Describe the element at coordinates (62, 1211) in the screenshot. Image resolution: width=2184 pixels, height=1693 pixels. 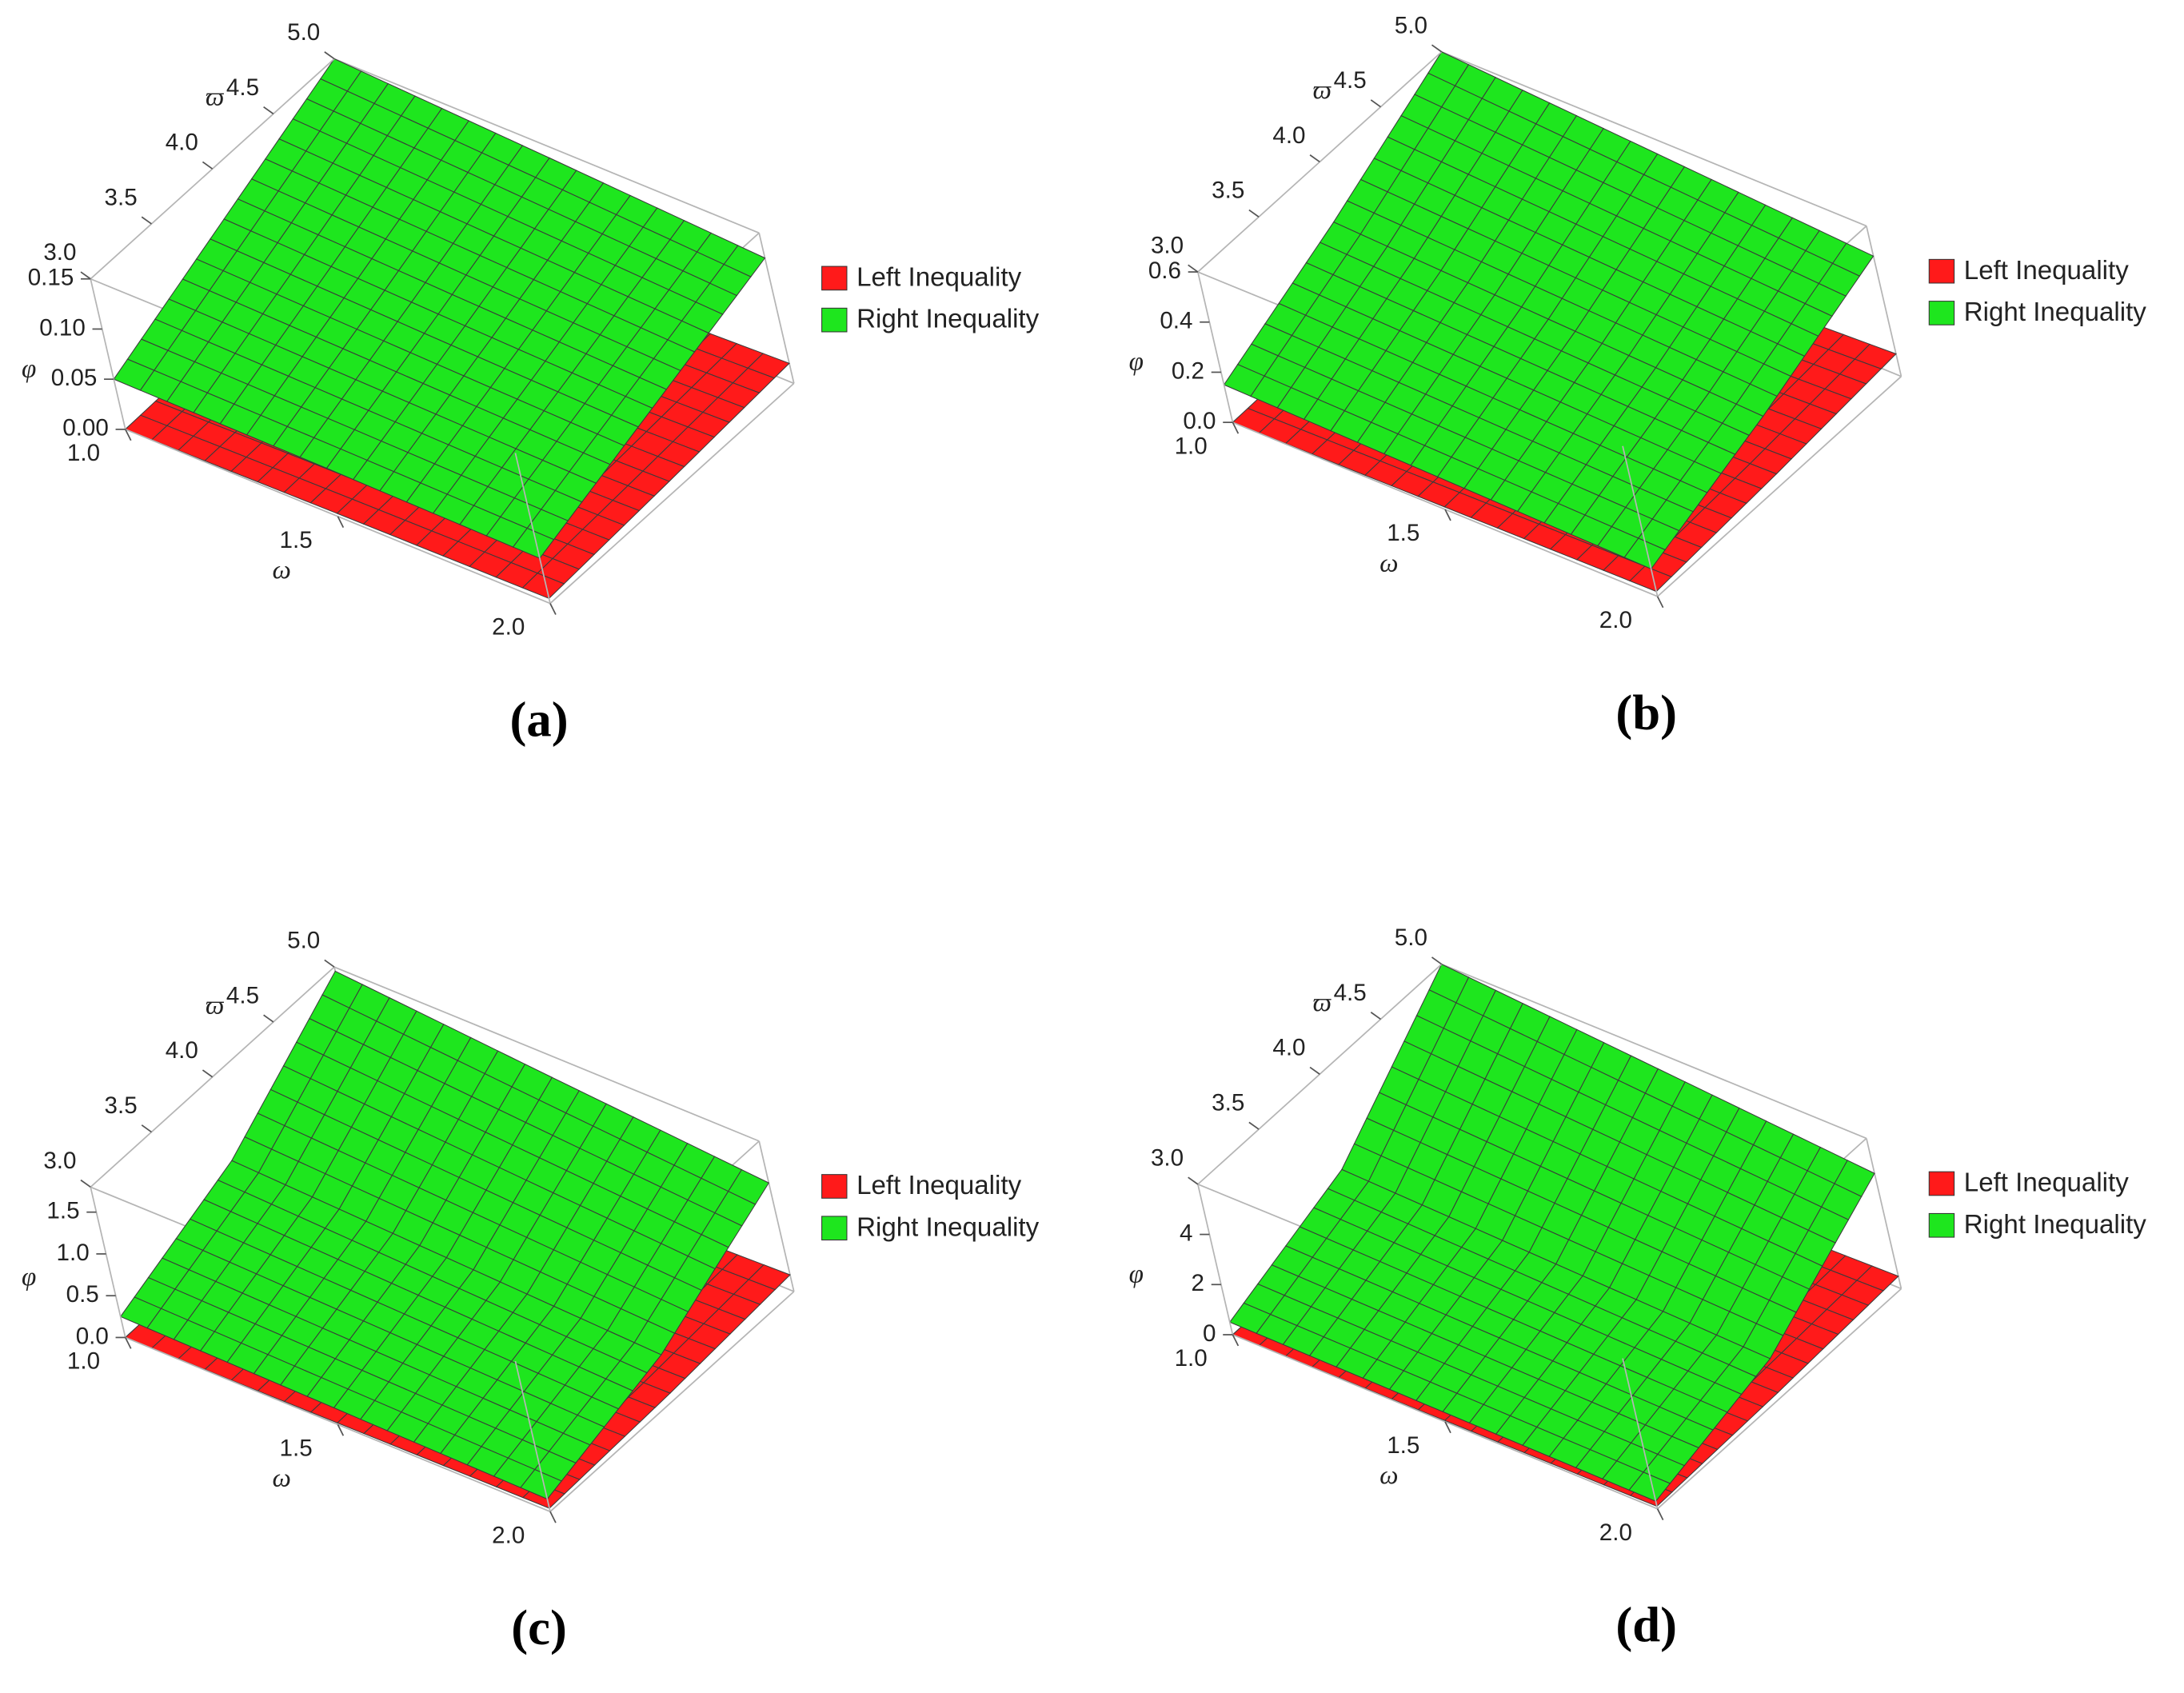
I see `z-tick-label: 1.5` at that location.